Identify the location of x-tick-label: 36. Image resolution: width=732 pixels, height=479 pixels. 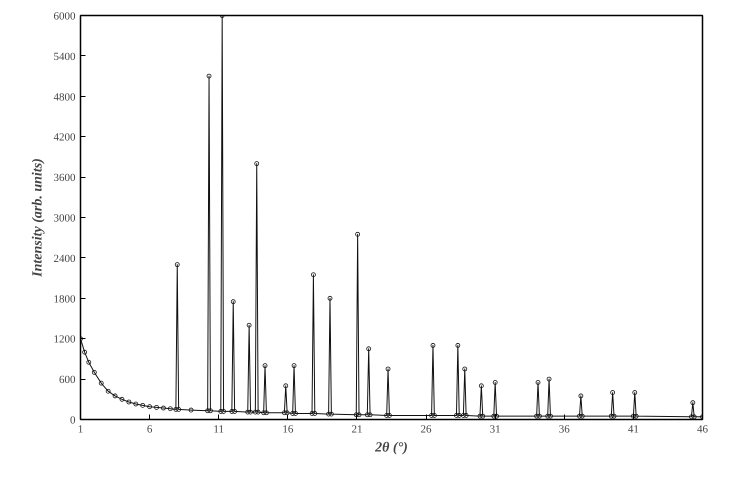
(564, 430).